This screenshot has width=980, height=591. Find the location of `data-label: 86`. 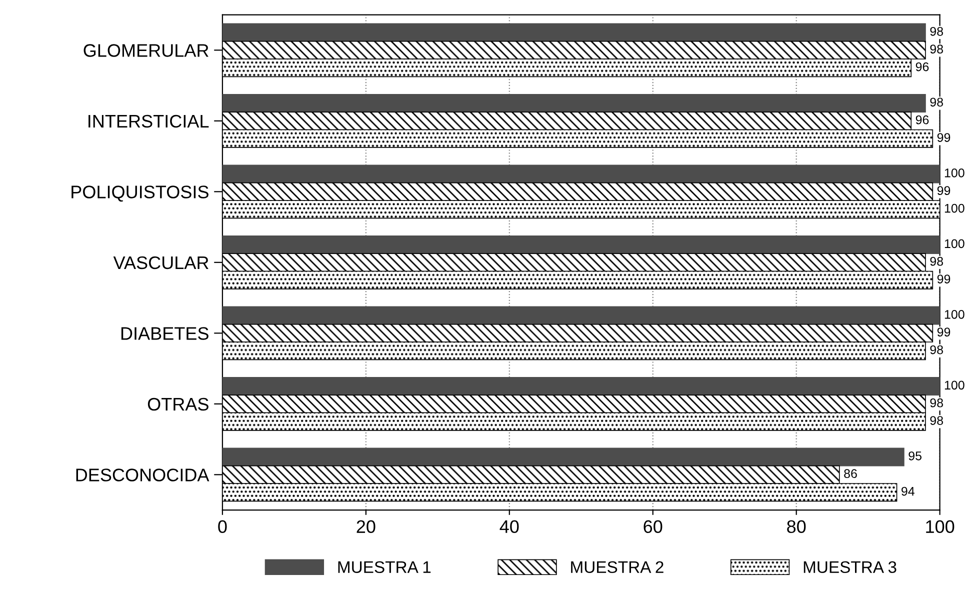

data-label: 86 is located at coordinates (850, 473).